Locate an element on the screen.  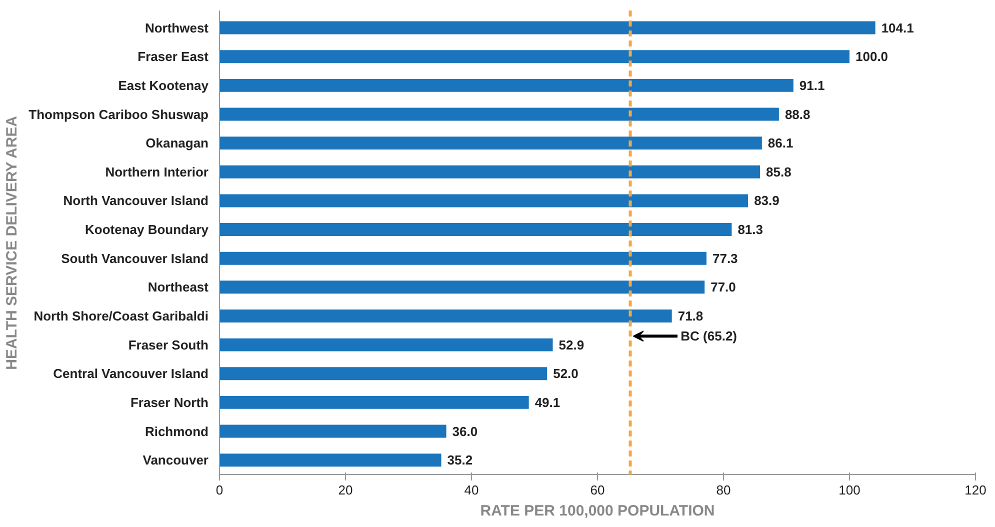
data-label: 35.2 is located at coordinates (460, 460).